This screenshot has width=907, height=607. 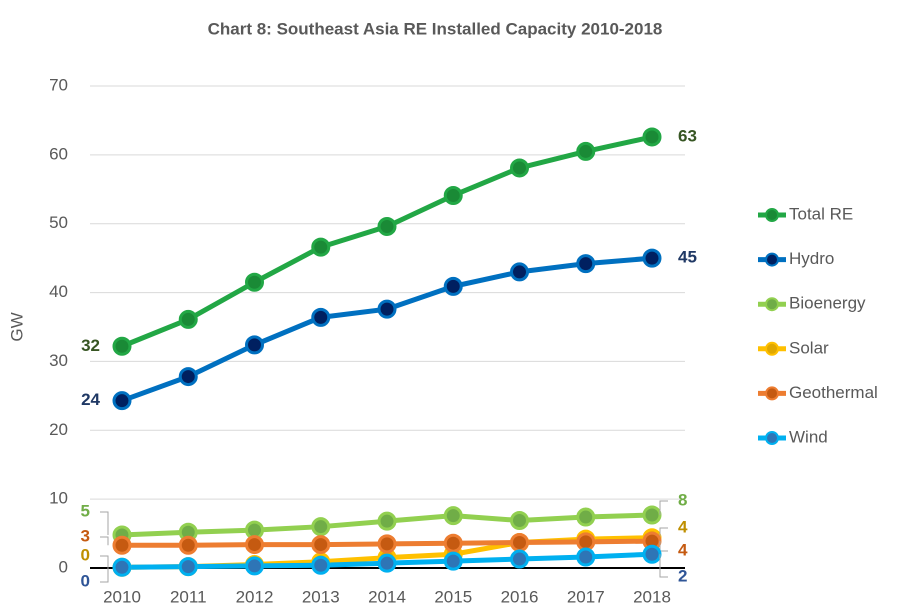 I want to click on data-label: 2, so click(x=682, y=575).